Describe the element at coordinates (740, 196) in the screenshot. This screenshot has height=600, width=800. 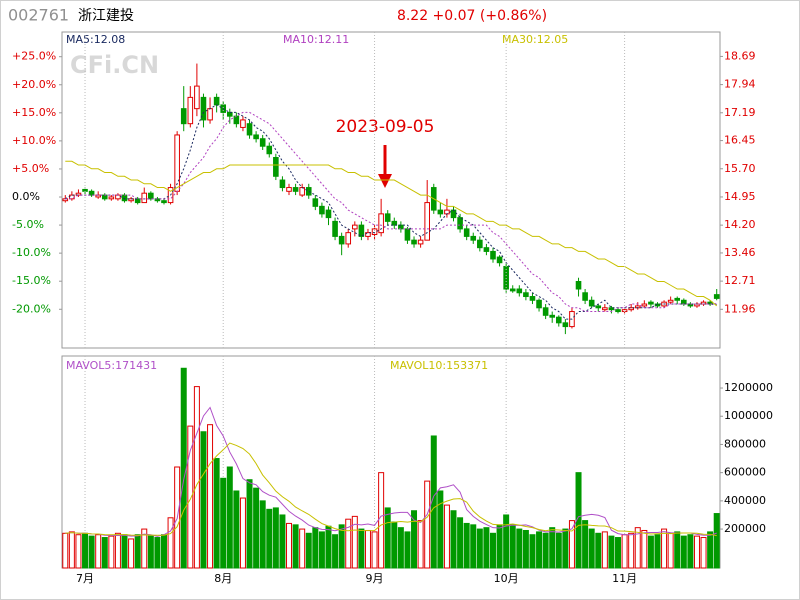
I see `y-tick-label: 14.95` at that location.